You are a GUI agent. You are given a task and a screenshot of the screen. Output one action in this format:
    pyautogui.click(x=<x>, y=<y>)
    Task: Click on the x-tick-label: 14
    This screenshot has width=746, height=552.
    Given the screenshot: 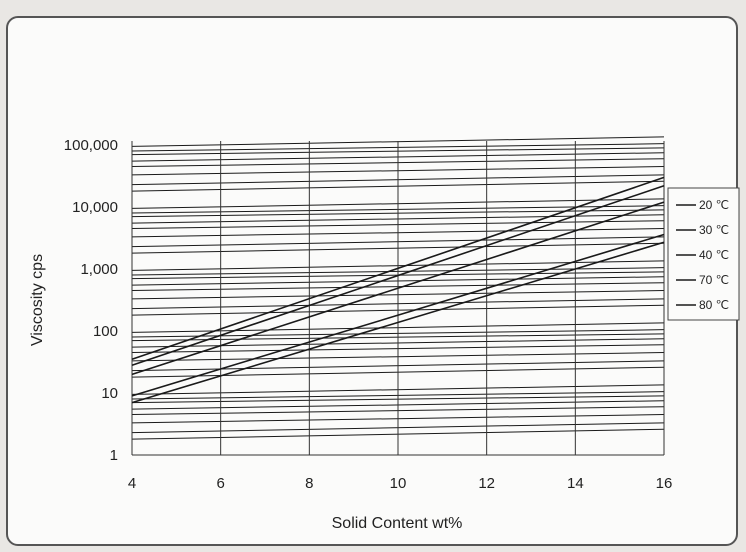 What is the action you would take?
    pyautogui.click(x=575, y=483)
    